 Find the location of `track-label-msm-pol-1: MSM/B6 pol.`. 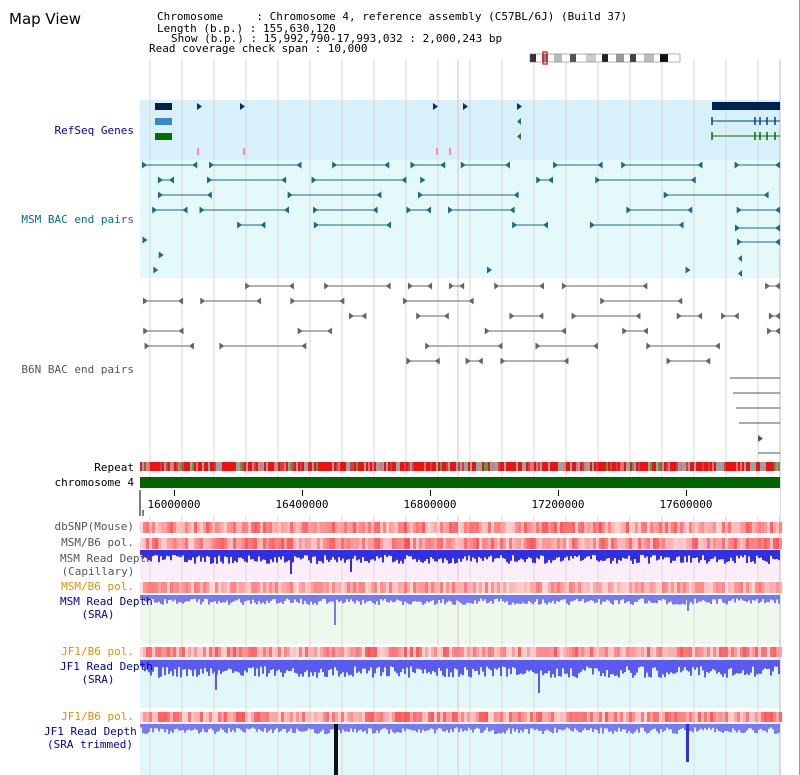

track-label-msm-pol-1: MSM/B6 pol. is located at coordinates (97, 542).